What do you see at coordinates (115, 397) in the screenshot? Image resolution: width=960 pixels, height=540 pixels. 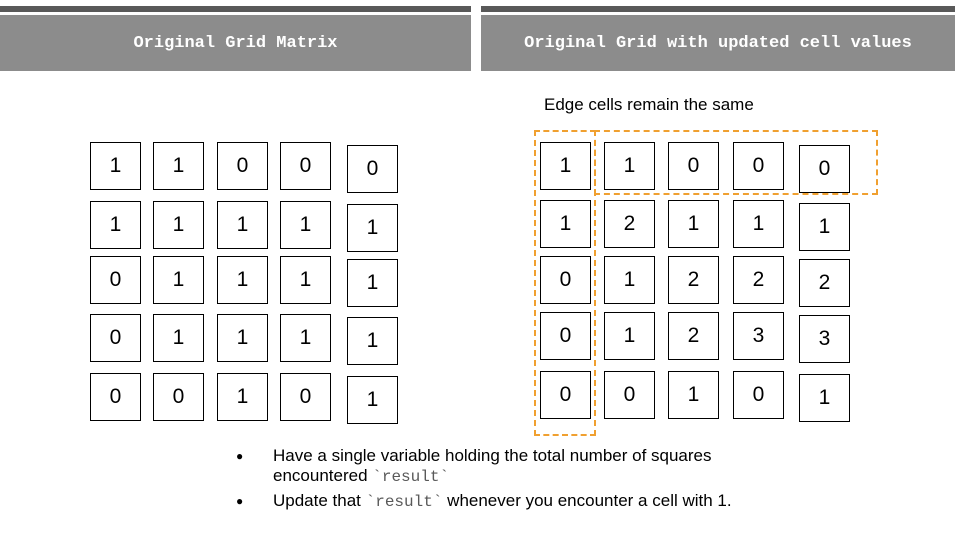 I see `original-cell-r5-c1: 0` at bounding box center [115, 397].